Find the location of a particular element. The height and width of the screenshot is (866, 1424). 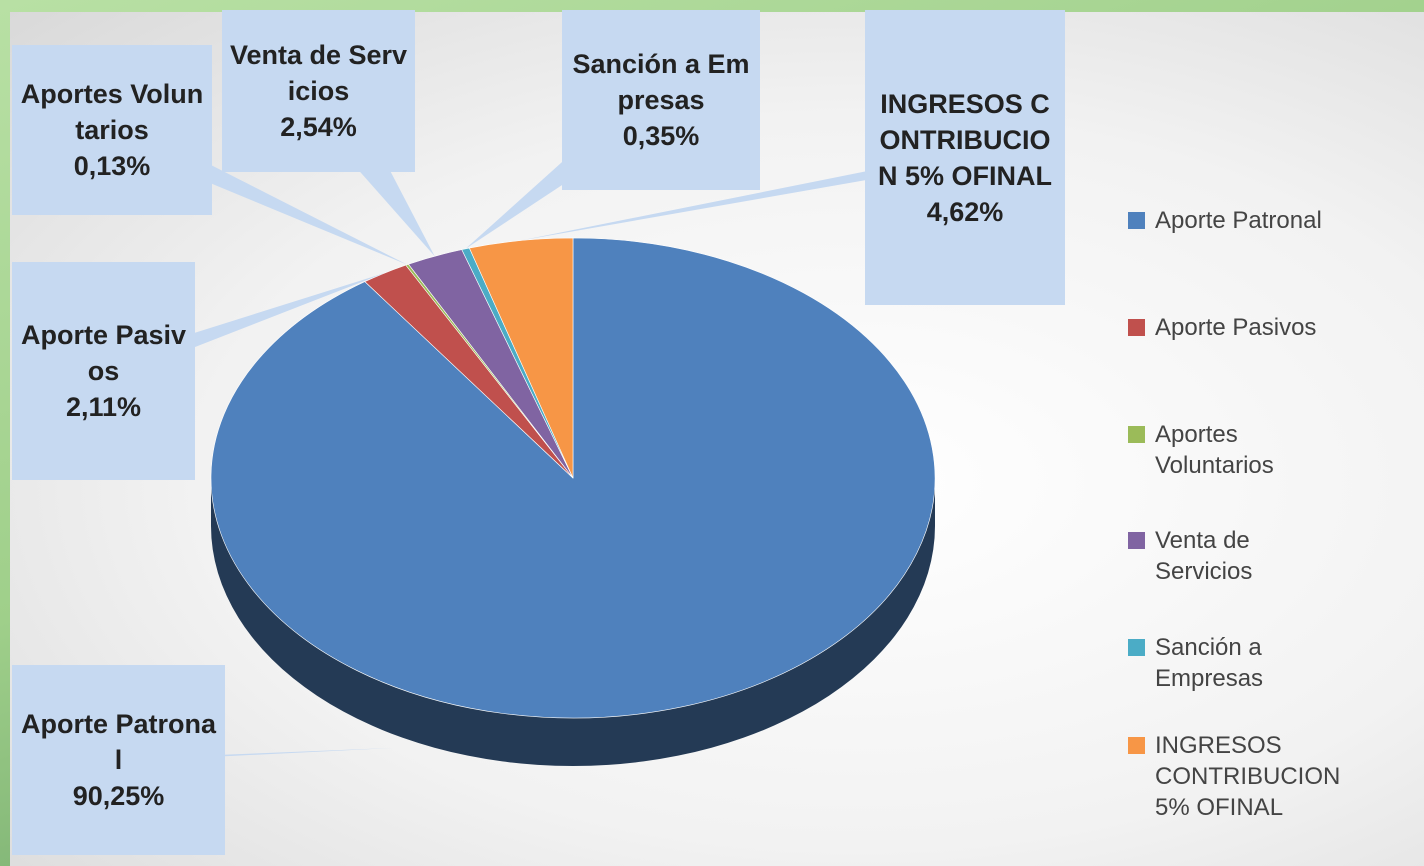

legend-item: Aportes Voluntarios is located at coordinates (1273, 450).